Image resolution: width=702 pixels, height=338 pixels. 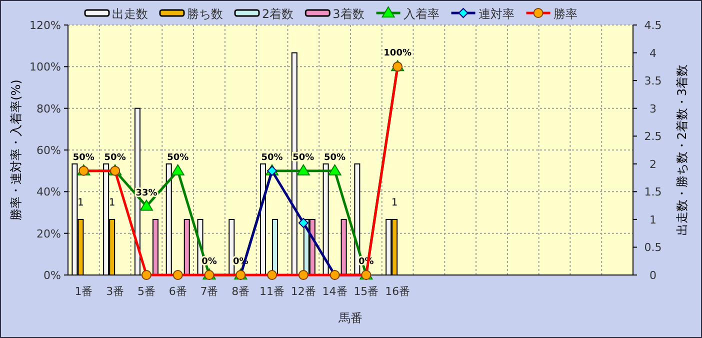 I want to click on x-tick-label: 1番, so click(x=83, y=291).